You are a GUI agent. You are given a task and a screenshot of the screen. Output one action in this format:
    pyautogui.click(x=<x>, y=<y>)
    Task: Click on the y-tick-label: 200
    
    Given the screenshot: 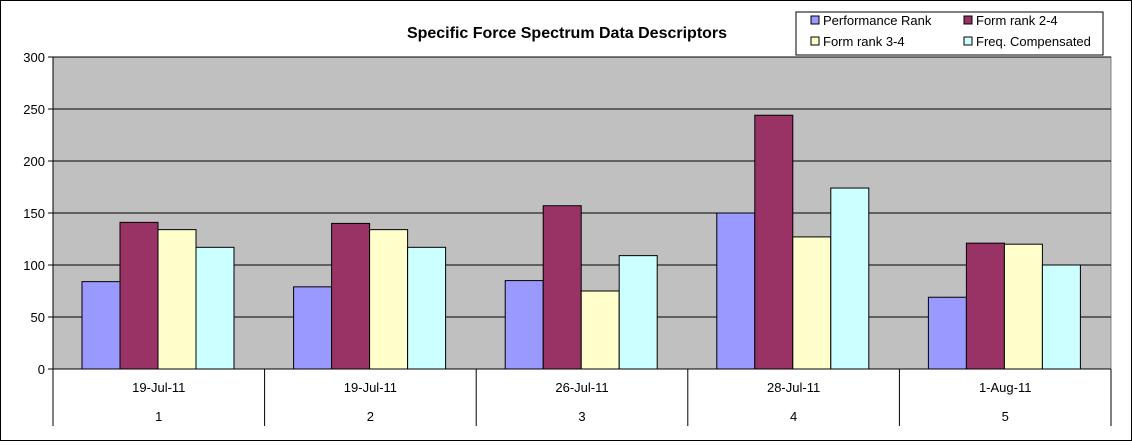 What is the action you would take?
    pyautogui.click(x=34, y=161)
    